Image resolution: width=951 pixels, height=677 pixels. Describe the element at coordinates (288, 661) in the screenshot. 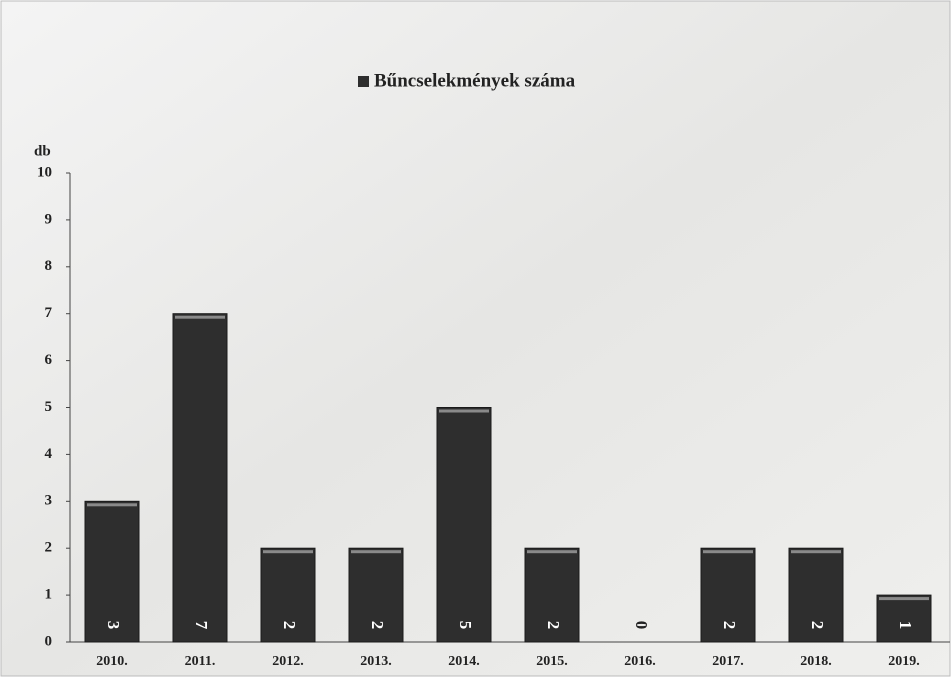

I see `x-tick-label: 2012.` at that location.